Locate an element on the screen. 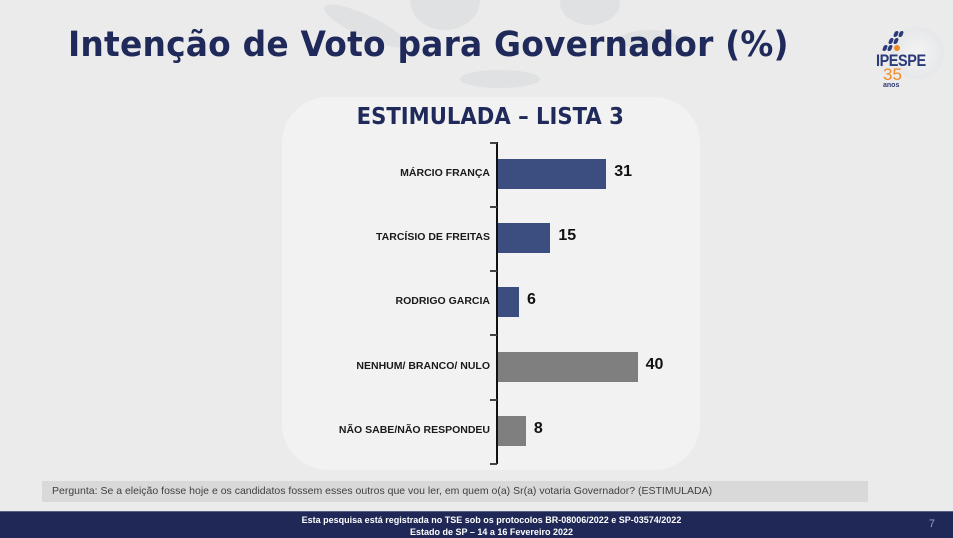 The height and width of the screenshot is (538, 953). value-label: 8 is located at coordinates (538, 428).